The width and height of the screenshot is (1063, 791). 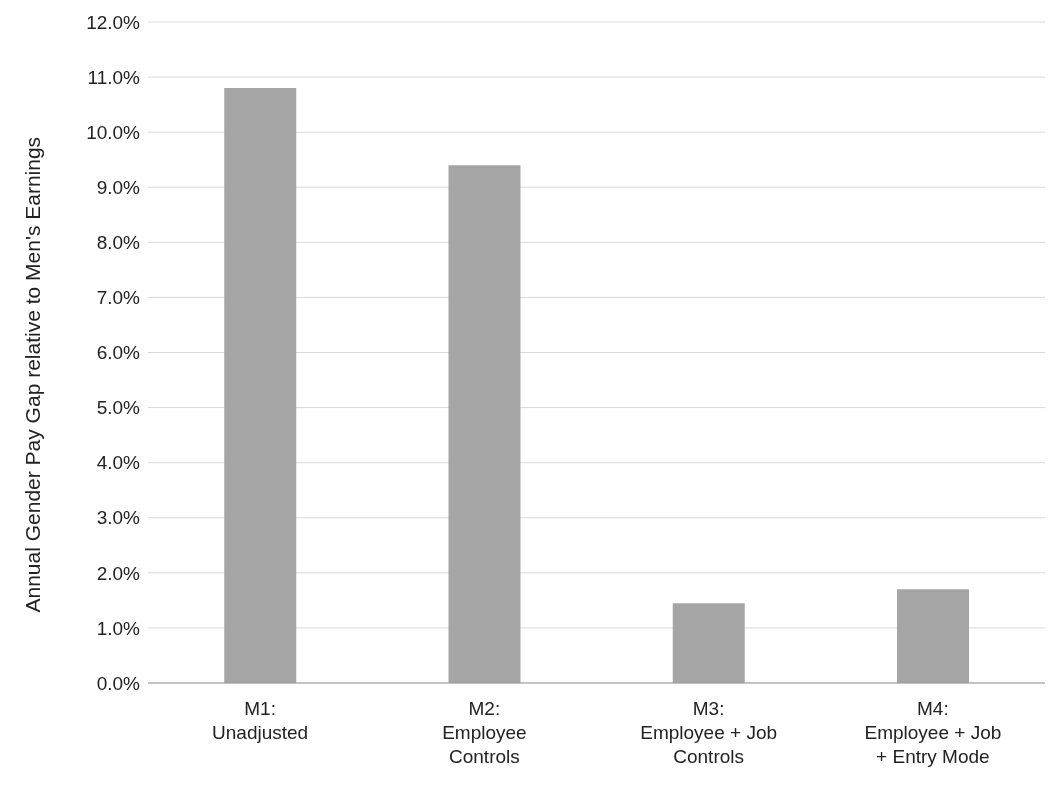 What do you see at coordinates (114, 77) in the screenshot?
I see `y-tick-label: 11.0%` at bounding box center [114, 77].